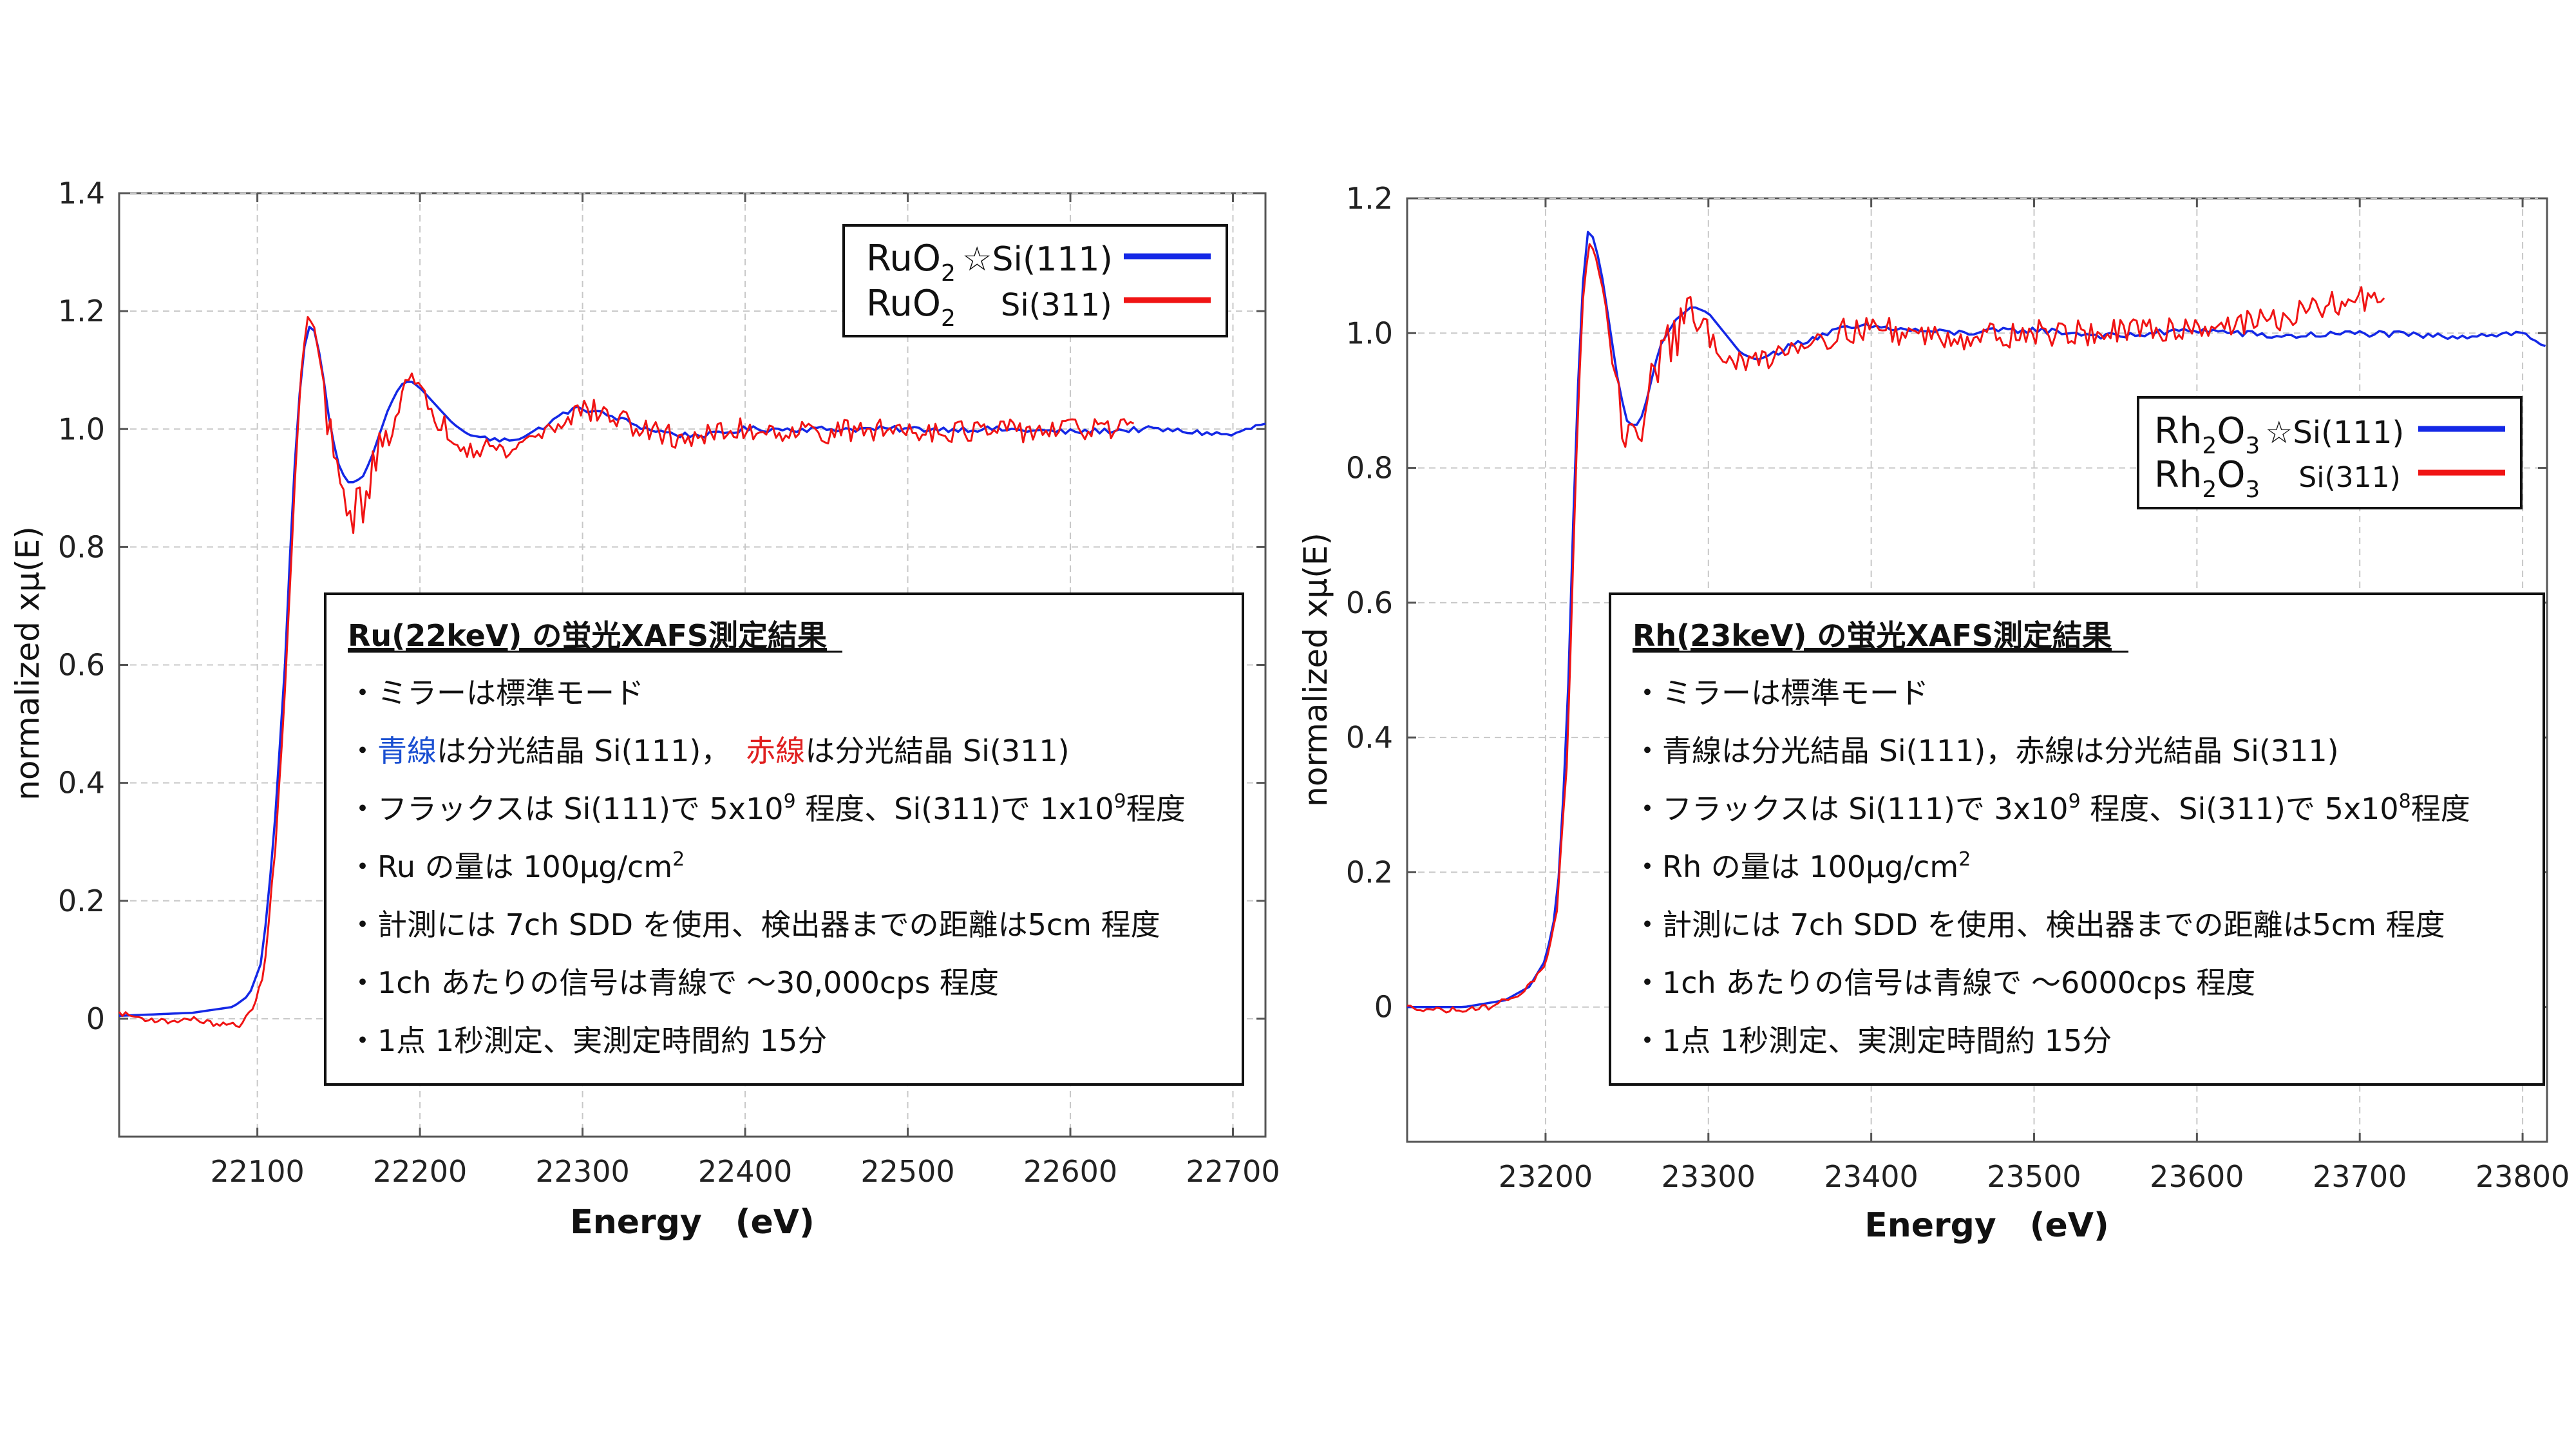 Image resolution: width=2576 pixels, height=1449 pixels. What do you see at coordinates (1546, 1176) in the screenshot?
I see `x-tick-label: 23200` at bounding box center [1546, 1176].